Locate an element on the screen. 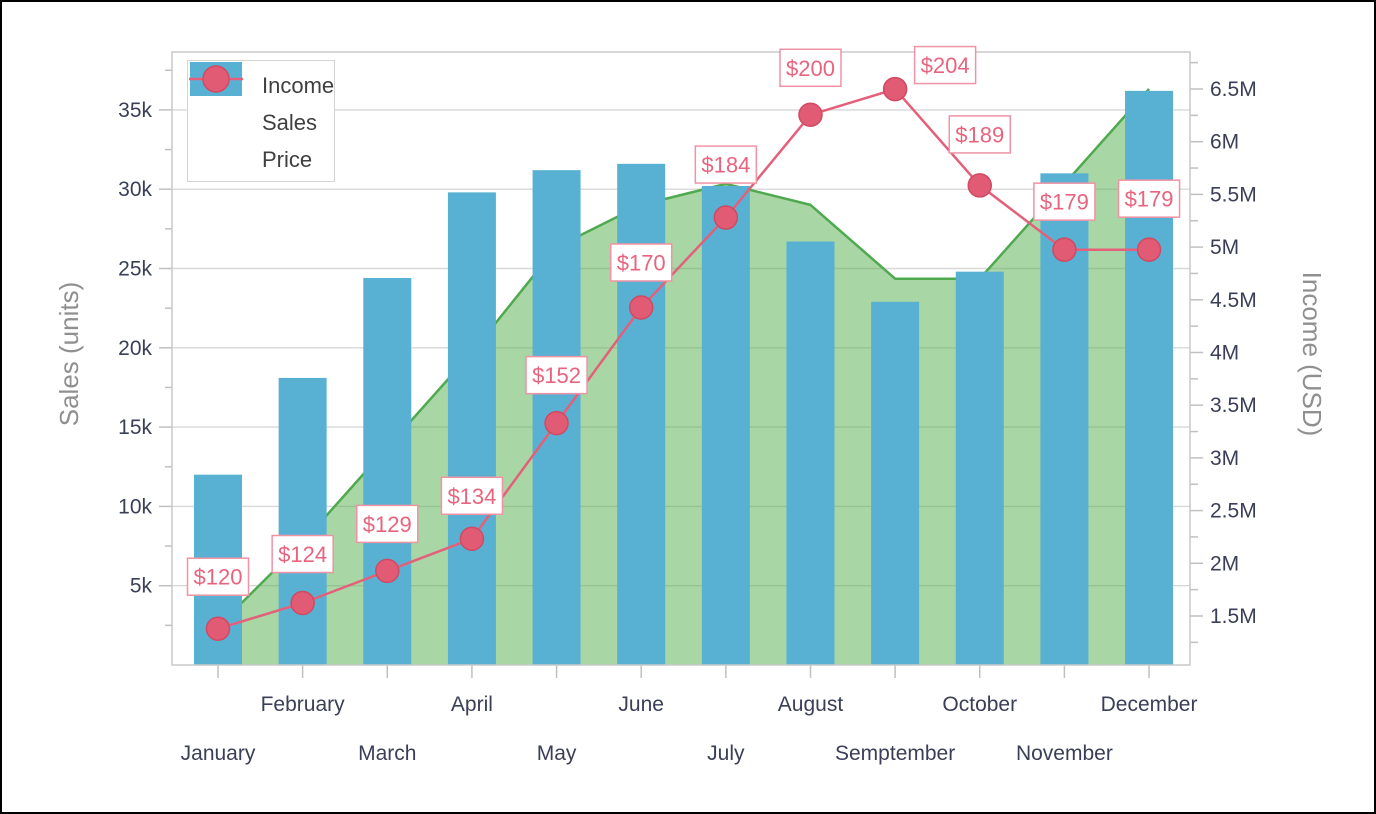 This screenshot has height=814, width=1376. price-label-text: $124 is located at coordinates (302, 554).